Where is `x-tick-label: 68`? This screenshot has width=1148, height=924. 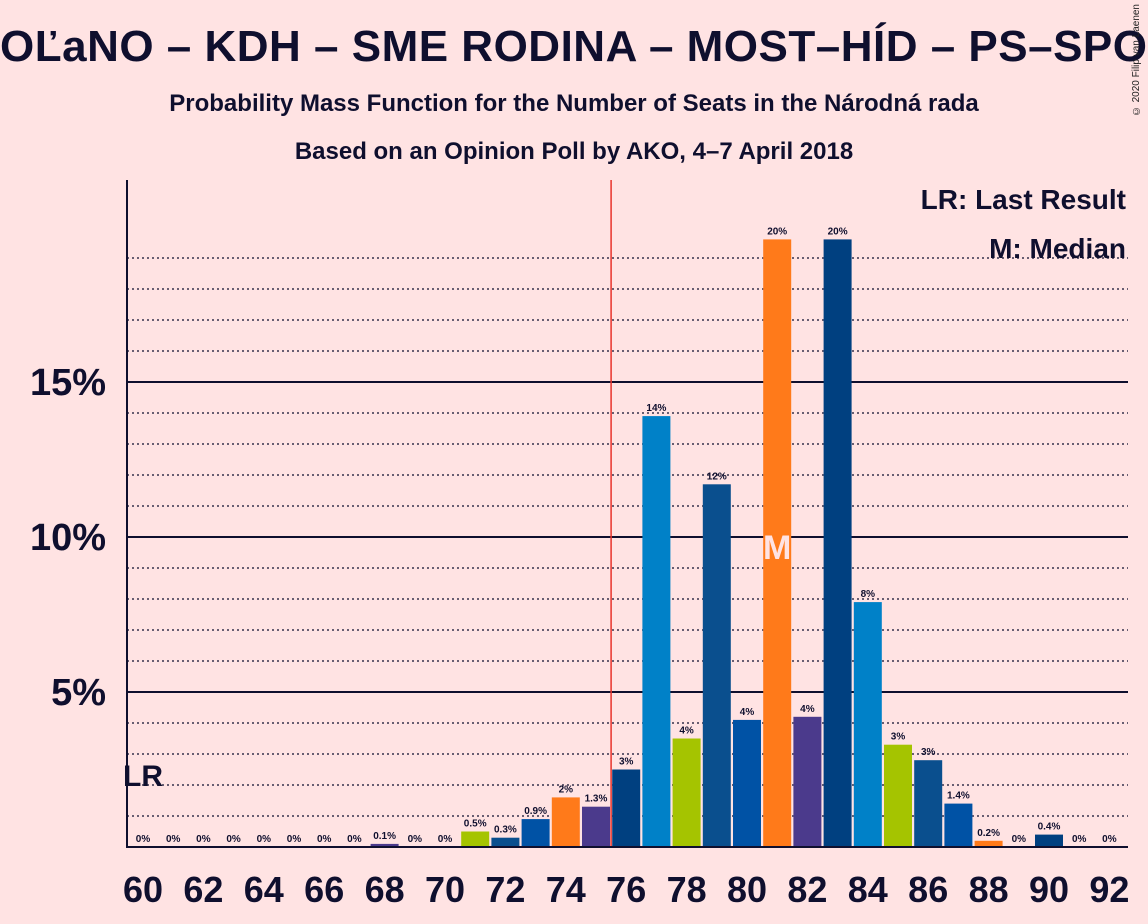
x-tick-label: 68 is located at coordinates (385, 889).